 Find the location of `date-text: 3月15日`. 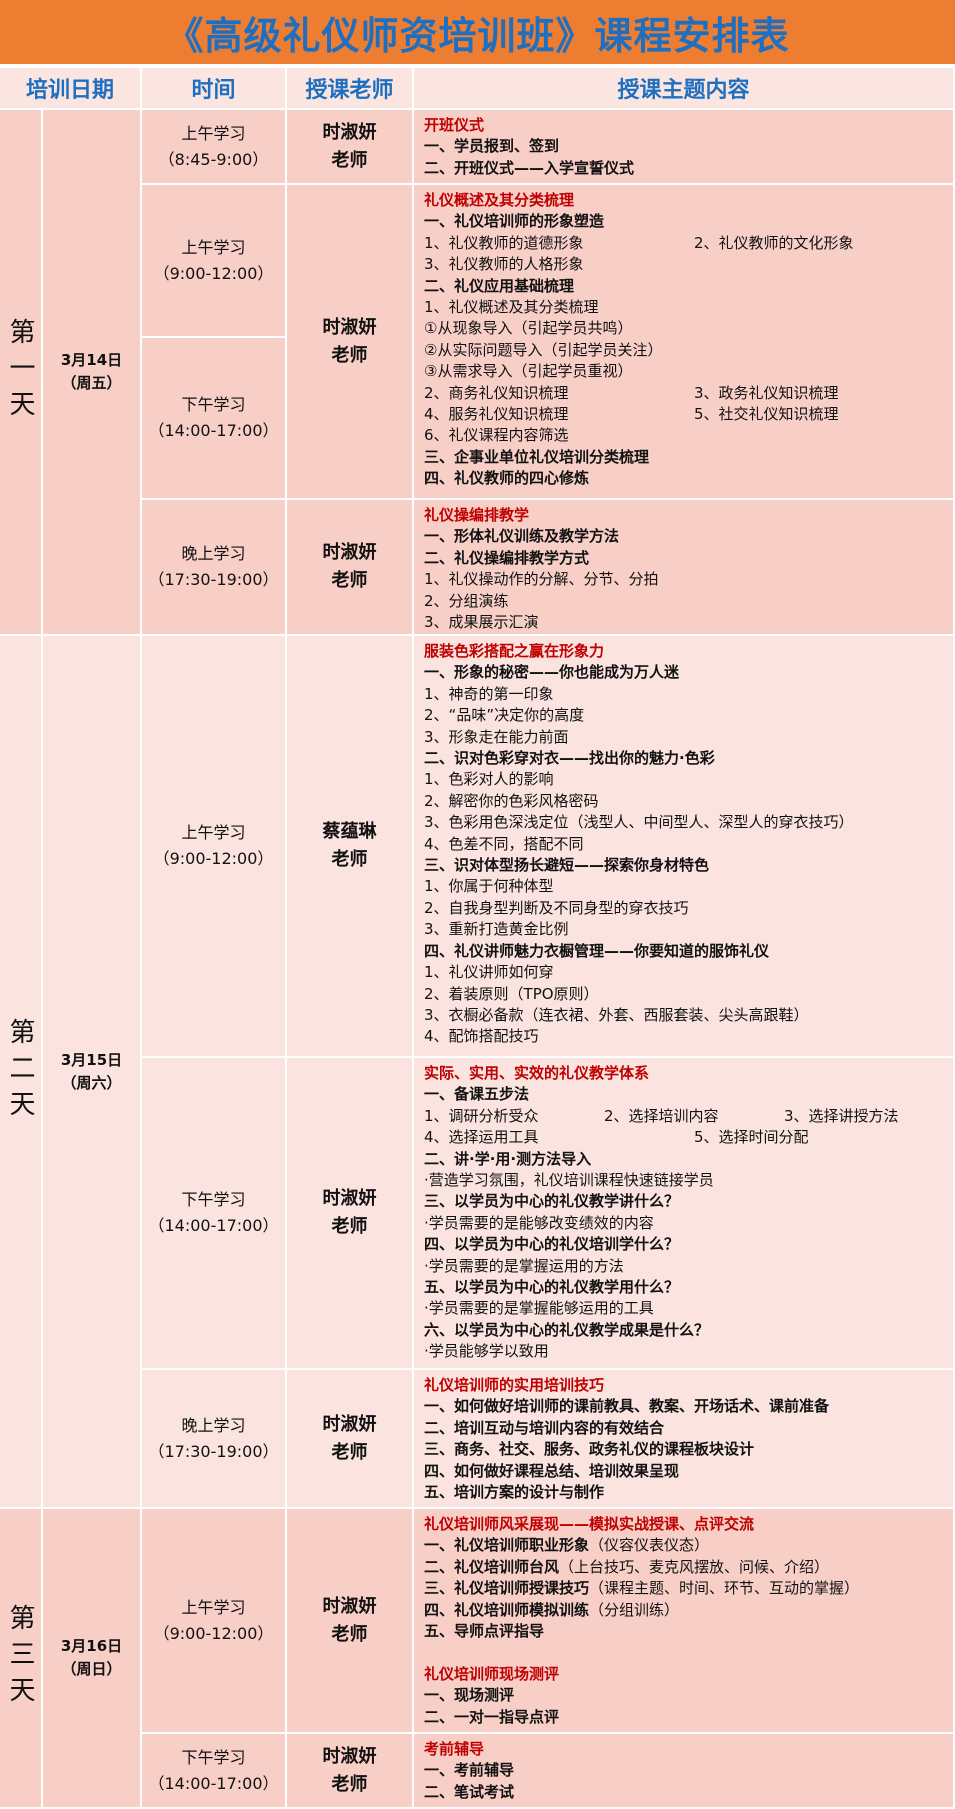

date-text: 3月15日 is located at coordinates (91, 1059).